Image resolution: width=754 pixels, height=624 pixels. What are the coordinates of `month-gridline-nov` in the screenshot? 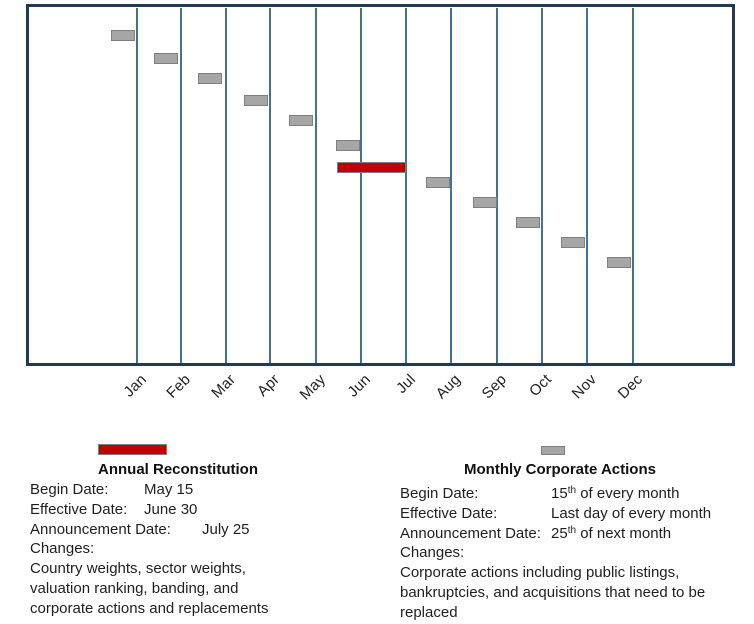 It's located at (587, 185).